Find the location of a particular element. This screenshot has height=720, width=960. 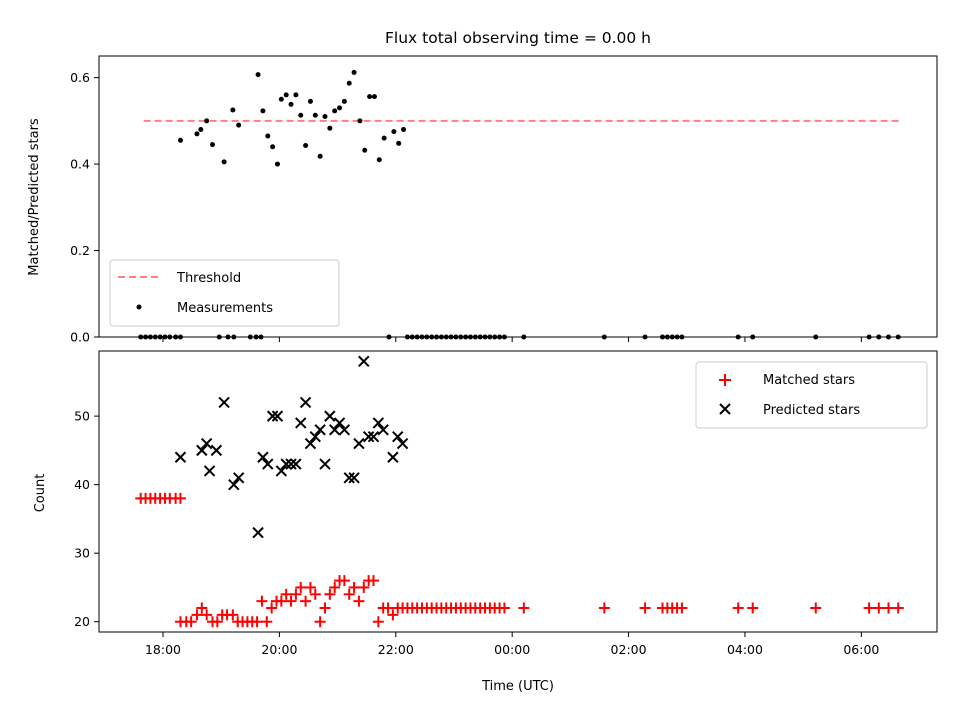

bottom-legend-box is located at coordinates (811, 395).